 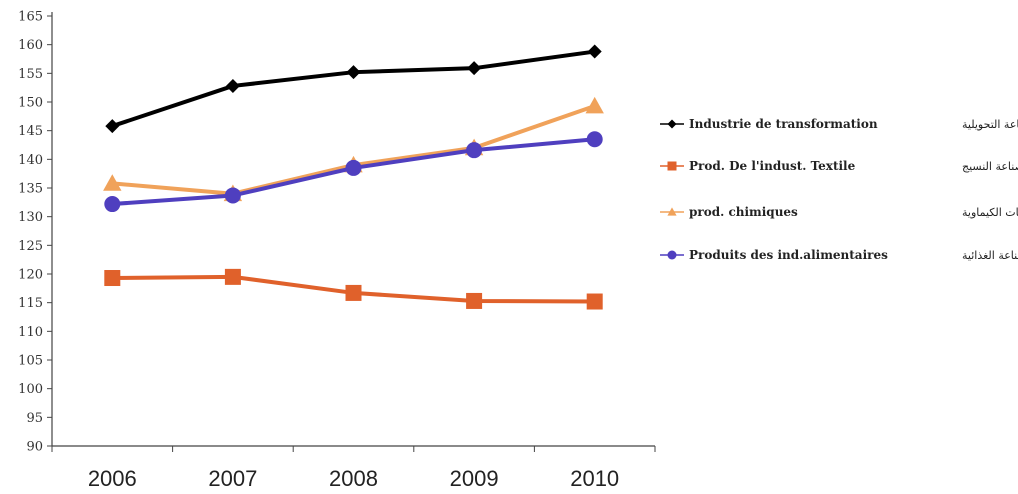 What do you see at coordinates (30, 131) in the screenshot?
I see `y-tick-label: 145` at bounding box center [30, 131].